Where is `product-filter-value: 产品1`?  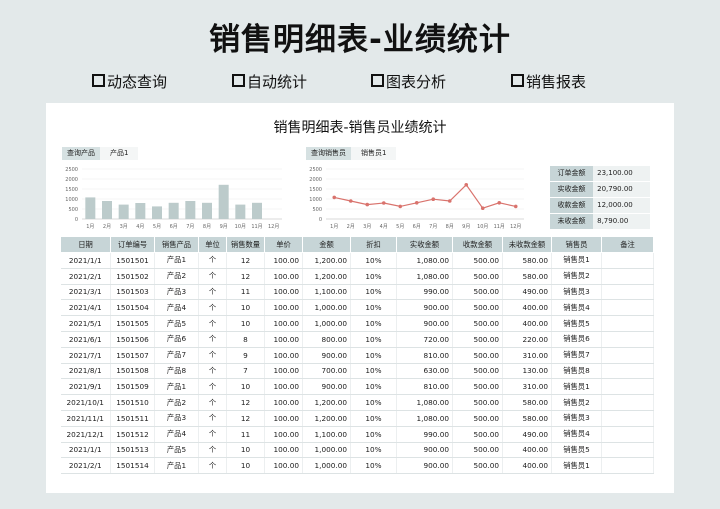
product-filter-value: 产品1 is located at coordinates (119, 153).